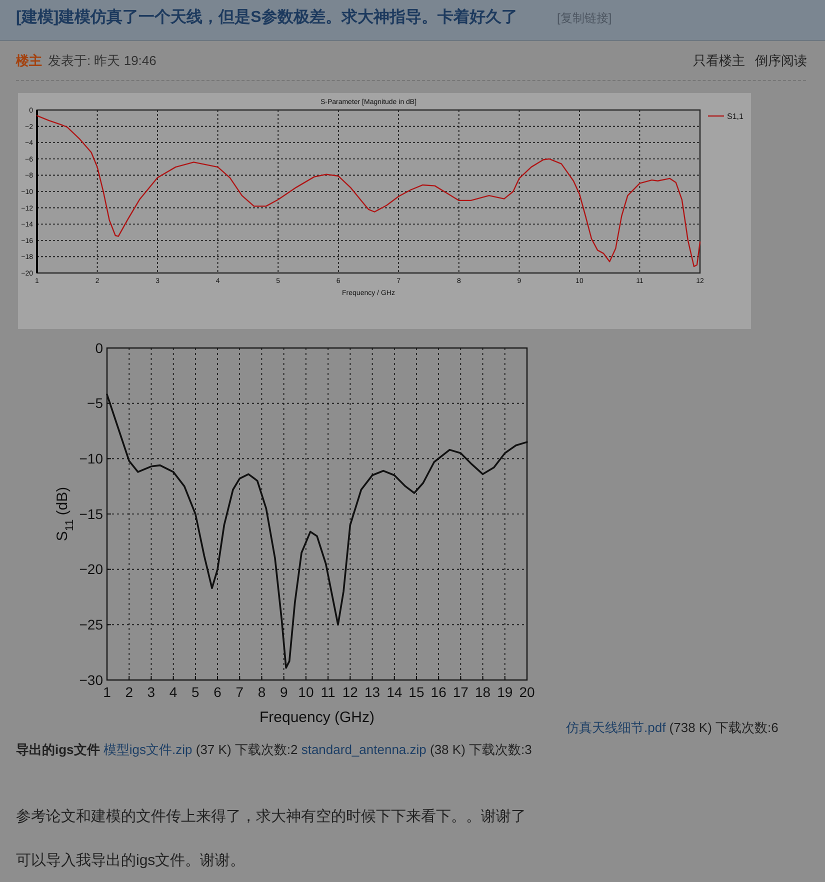  I want to click on x-tick-label: 1, so click(107, 692).